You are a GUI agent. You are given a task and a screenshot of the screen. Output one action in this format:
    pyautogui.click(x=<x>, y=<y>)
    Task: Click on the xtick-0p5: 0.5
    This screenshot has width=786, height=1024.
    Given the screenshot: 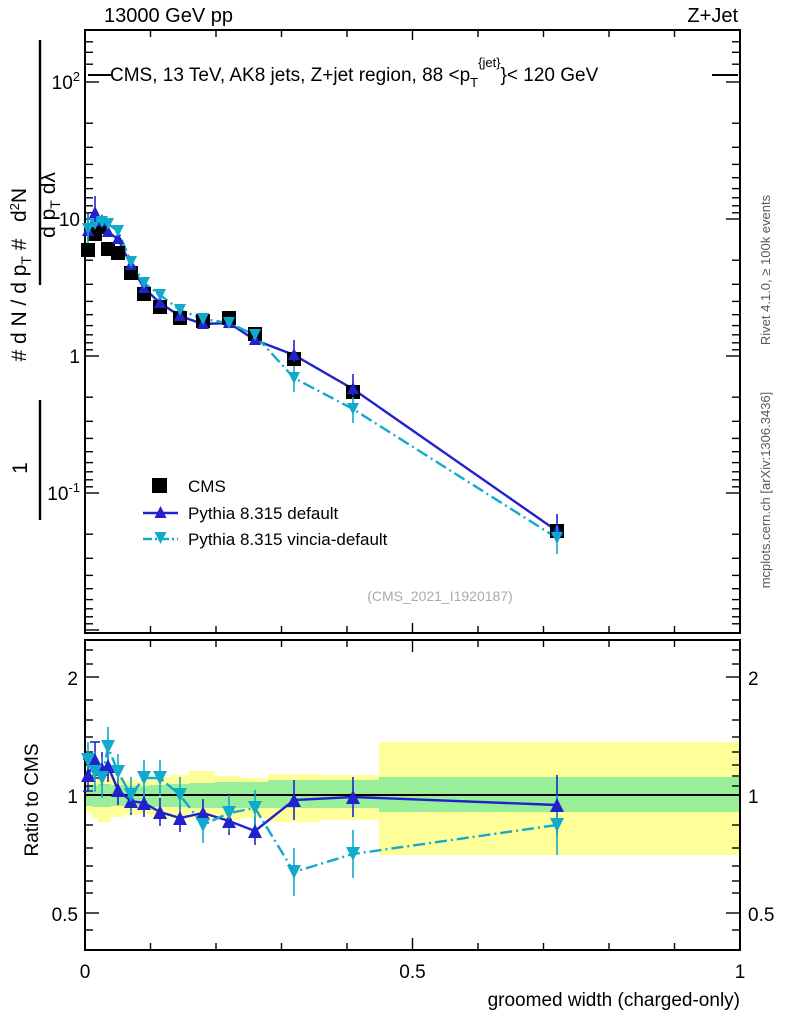 What is the action you would take?
    pyautogui.click(x=412, y=972)
    